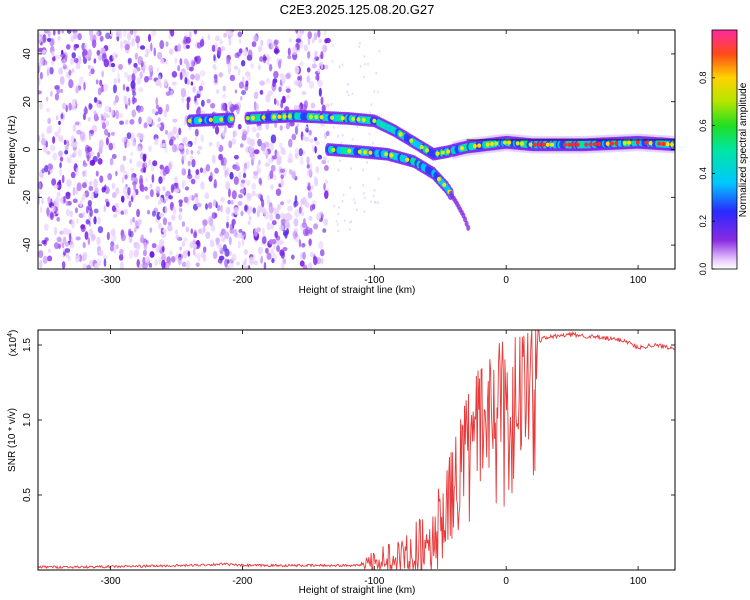 Image resolution: width=750 pixels, height=600 pixels. What do you see at coordinates (743, 149) in the screenshot?
I see `colorbar-label: Normalized spectral amplitude` at bounding box center [743, 149].